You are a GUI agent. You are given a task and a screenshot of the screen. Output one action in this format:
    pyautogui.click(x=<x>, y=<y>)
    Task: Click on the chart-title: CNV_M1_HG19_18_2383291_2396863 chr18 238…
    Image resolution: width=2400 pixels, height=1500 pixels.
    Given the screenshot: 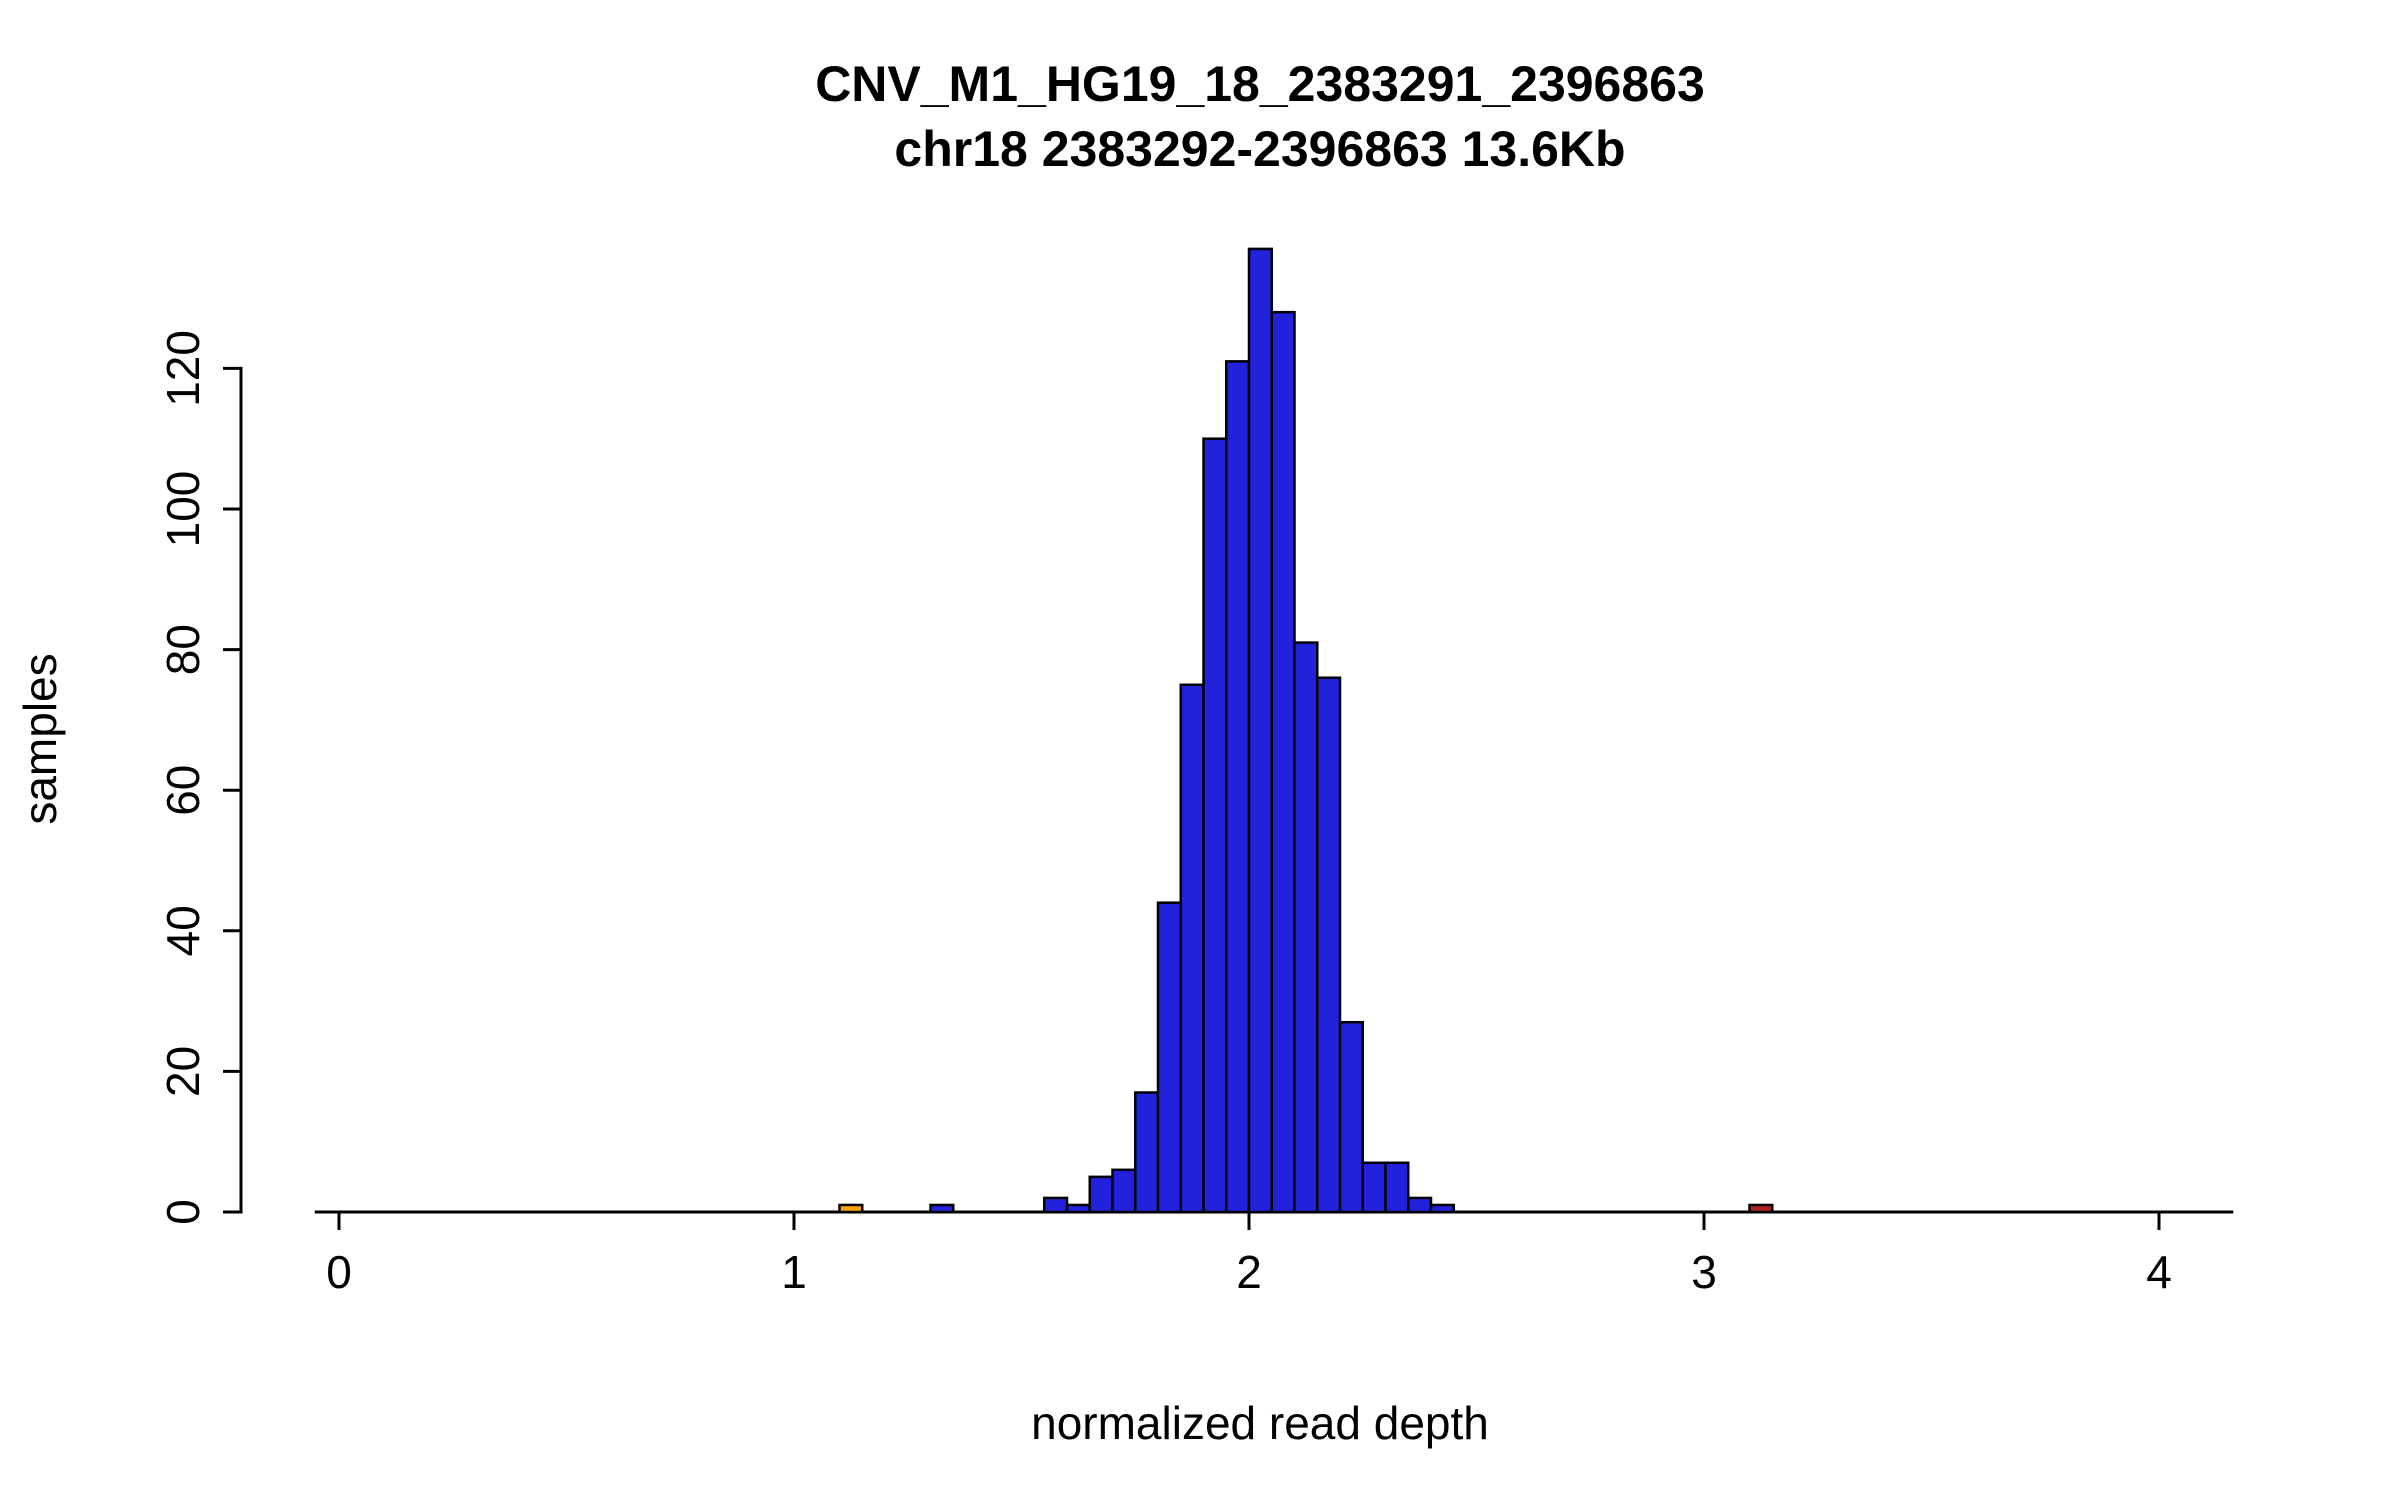 What is the action you would take?
    pyautogui.click(x=1260, y=117)
    